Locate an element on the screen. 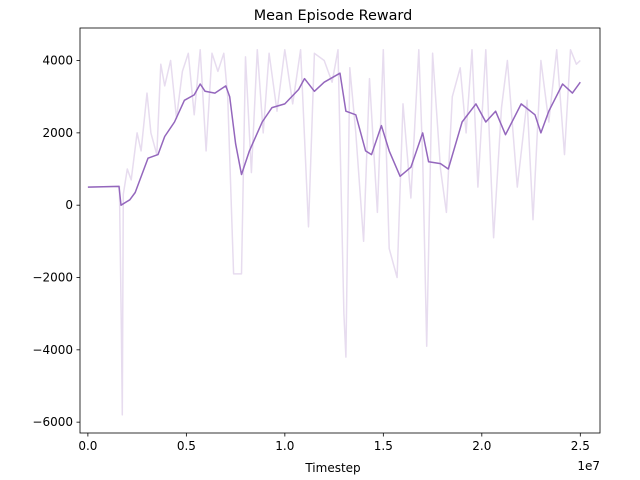 The width and height of the screenshot is (640, 480). y-tick-label: 4000 is located at coordinates (57, 61).